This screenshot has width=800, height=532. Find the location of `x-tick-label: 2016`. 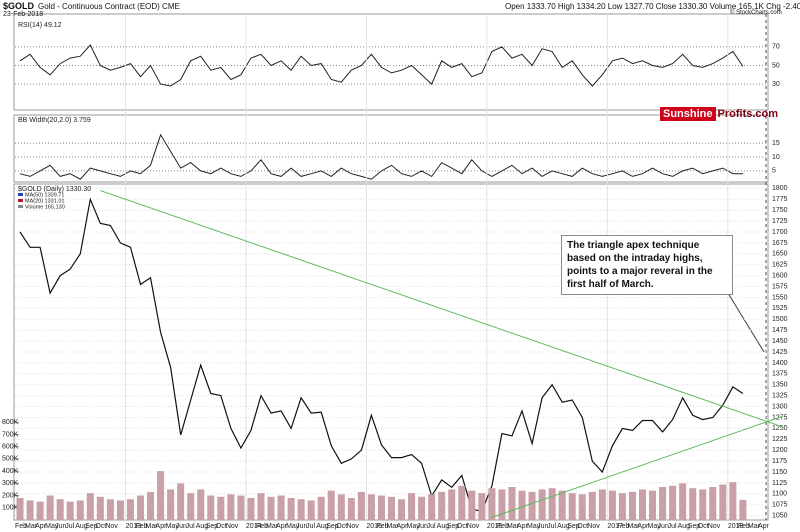

x-tick-label: 2016 is located at coordinates (495, 526).